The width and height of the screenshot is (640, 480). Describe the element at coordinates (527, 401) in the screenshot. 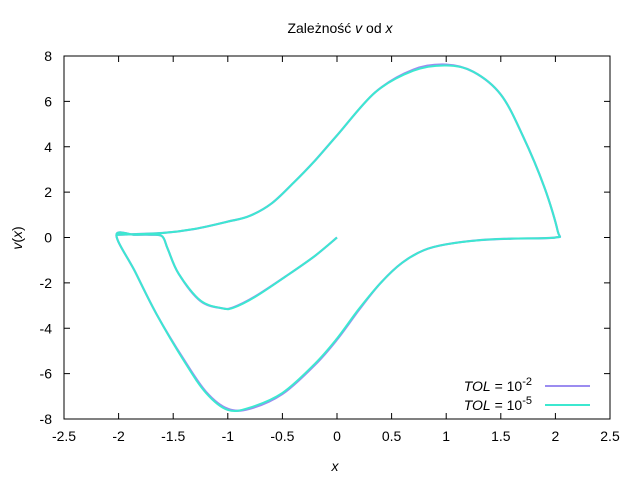

I see `legend-exp: -5` at that location.